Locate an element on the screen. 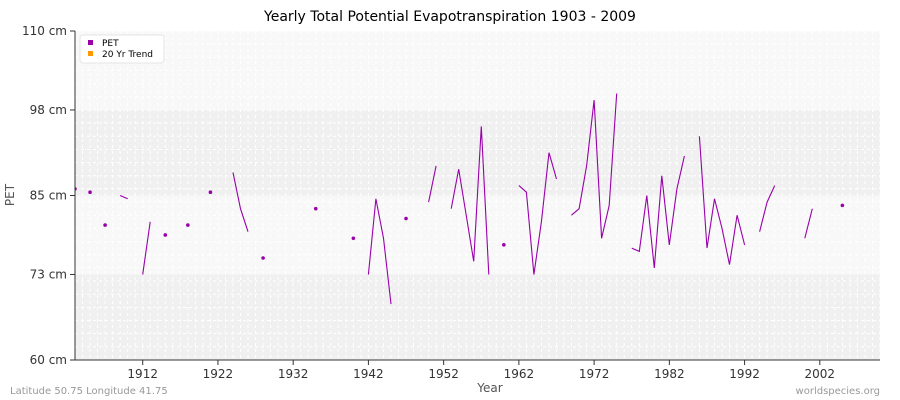 This screenshot has width=900, height=400. x-tick-label: 1942 is located at coordinates (368, 374).